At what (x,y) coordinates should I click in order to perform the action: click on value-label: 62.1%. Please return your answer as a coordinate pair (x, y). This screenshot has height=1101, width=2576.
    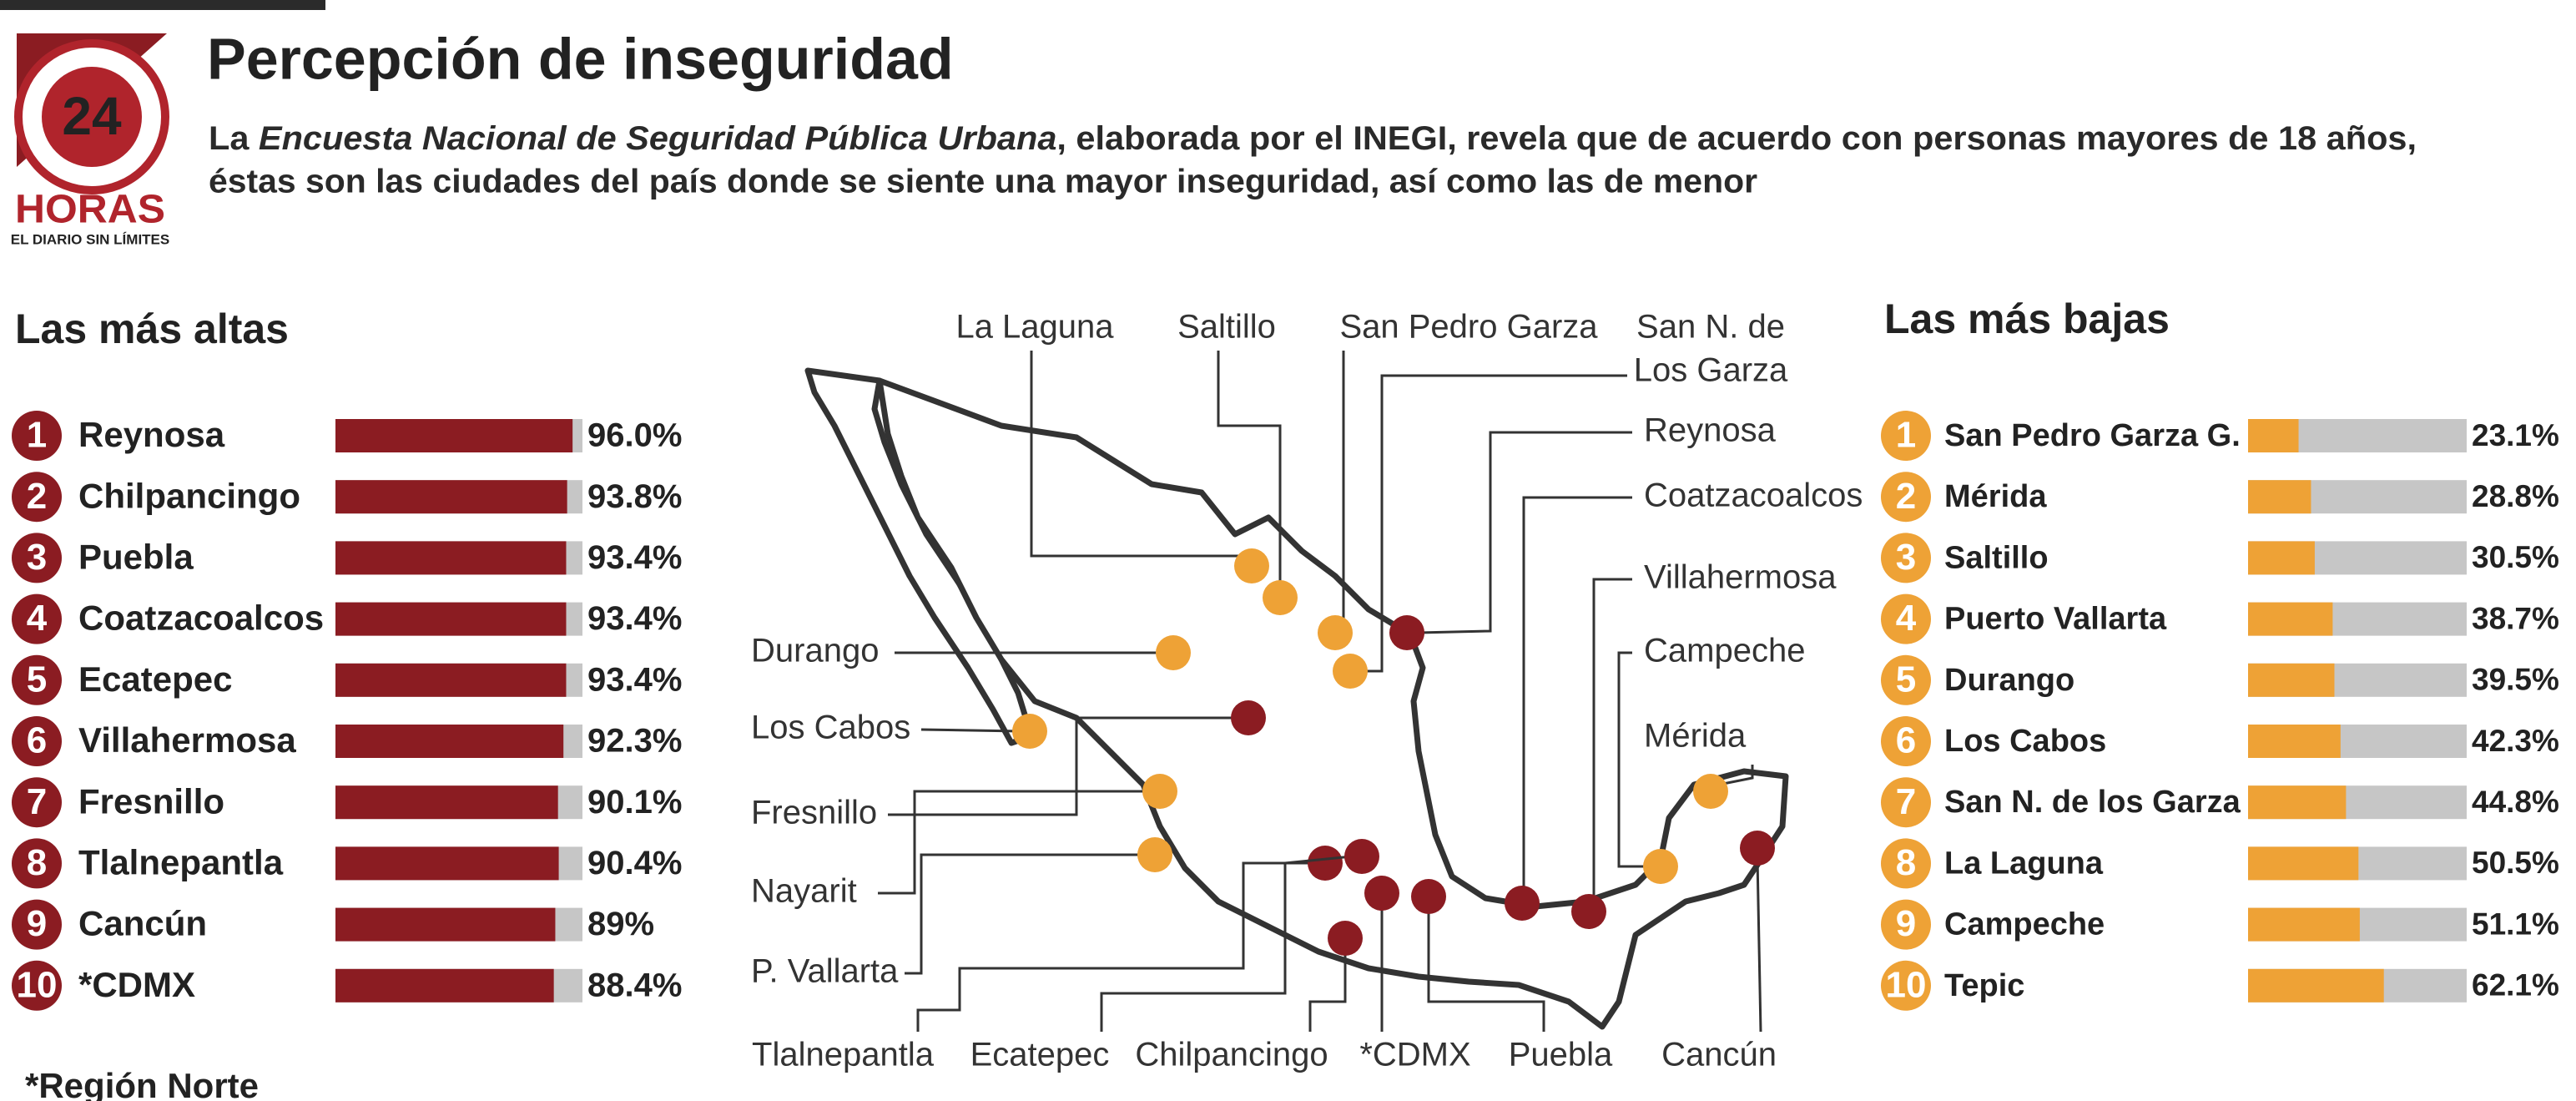
    Looking at the image, I should click on (2515, 986).